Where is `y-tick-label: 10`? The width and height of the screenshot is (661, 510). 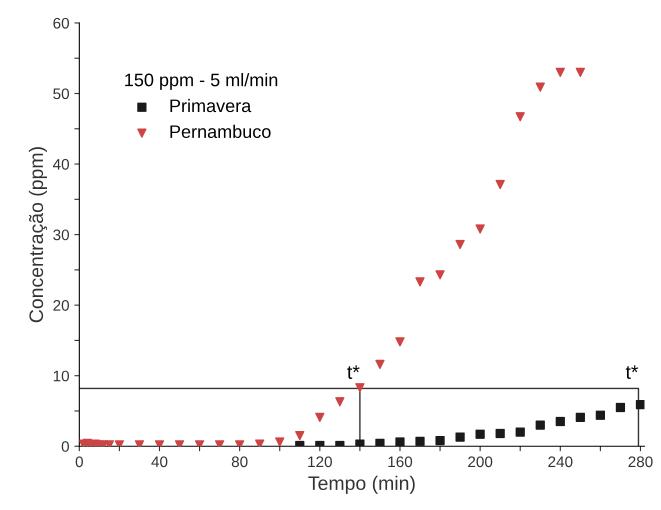 y-tick-label: 10 is located at coordinates (61, 376).